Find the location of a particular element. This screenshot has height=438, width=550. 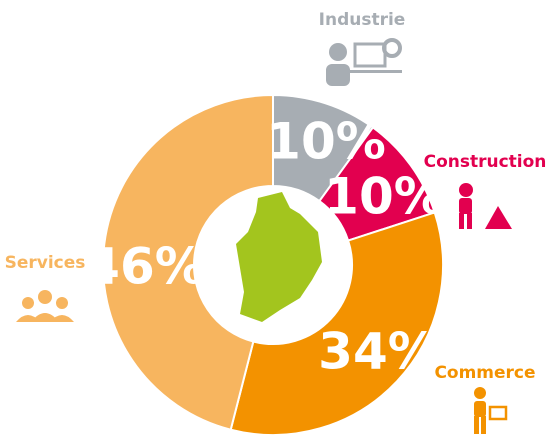

category-label: Services is located at coordinates (45, 263).